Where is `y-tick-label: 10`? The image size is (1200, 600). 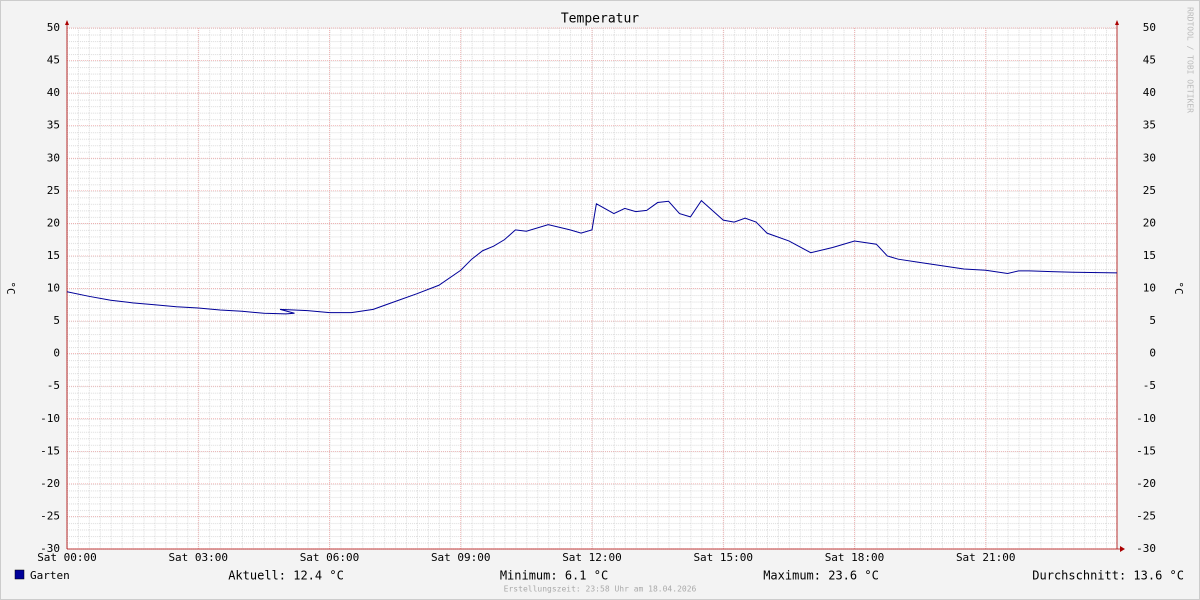
y-tick-label: 10 is located at coordinates (53, 288).